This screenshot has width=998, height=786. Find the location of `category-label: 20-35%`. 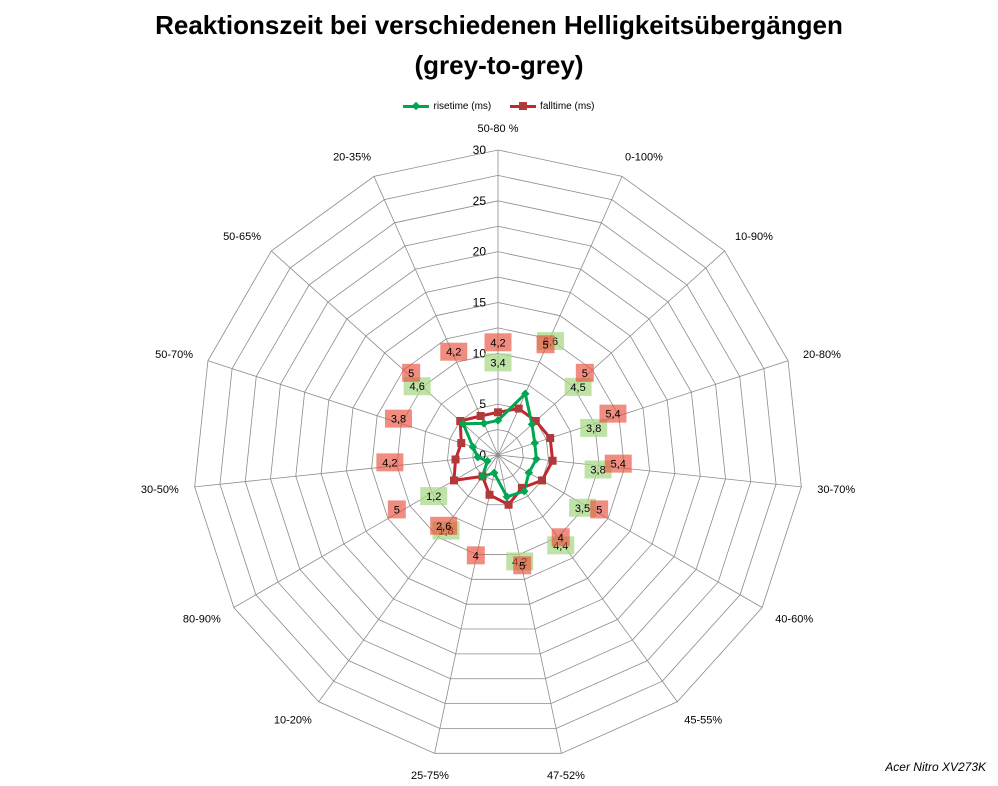

category-label: 20-35% is located at coordinates (352, 157).